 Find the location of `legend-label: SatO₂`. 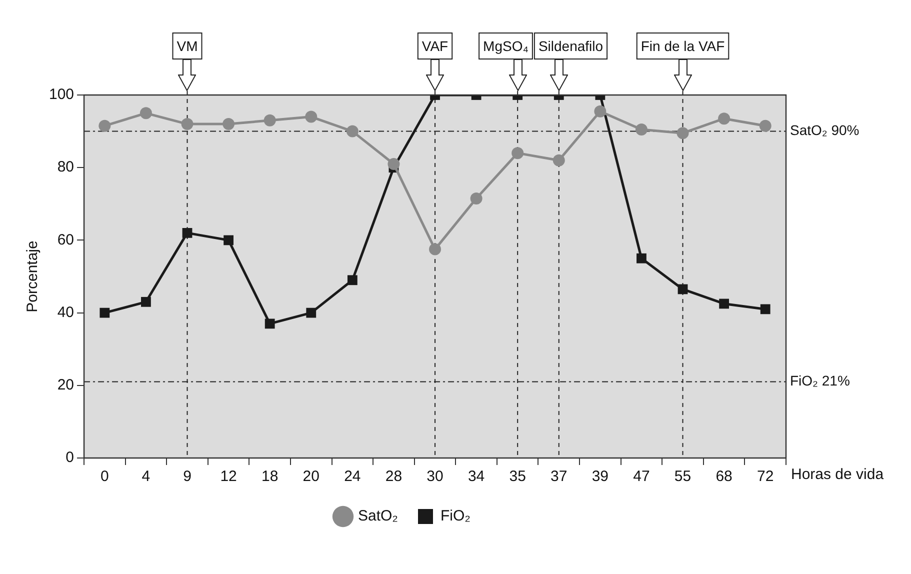

legend-label: SatO₂ is located at coordinates (378, 516).